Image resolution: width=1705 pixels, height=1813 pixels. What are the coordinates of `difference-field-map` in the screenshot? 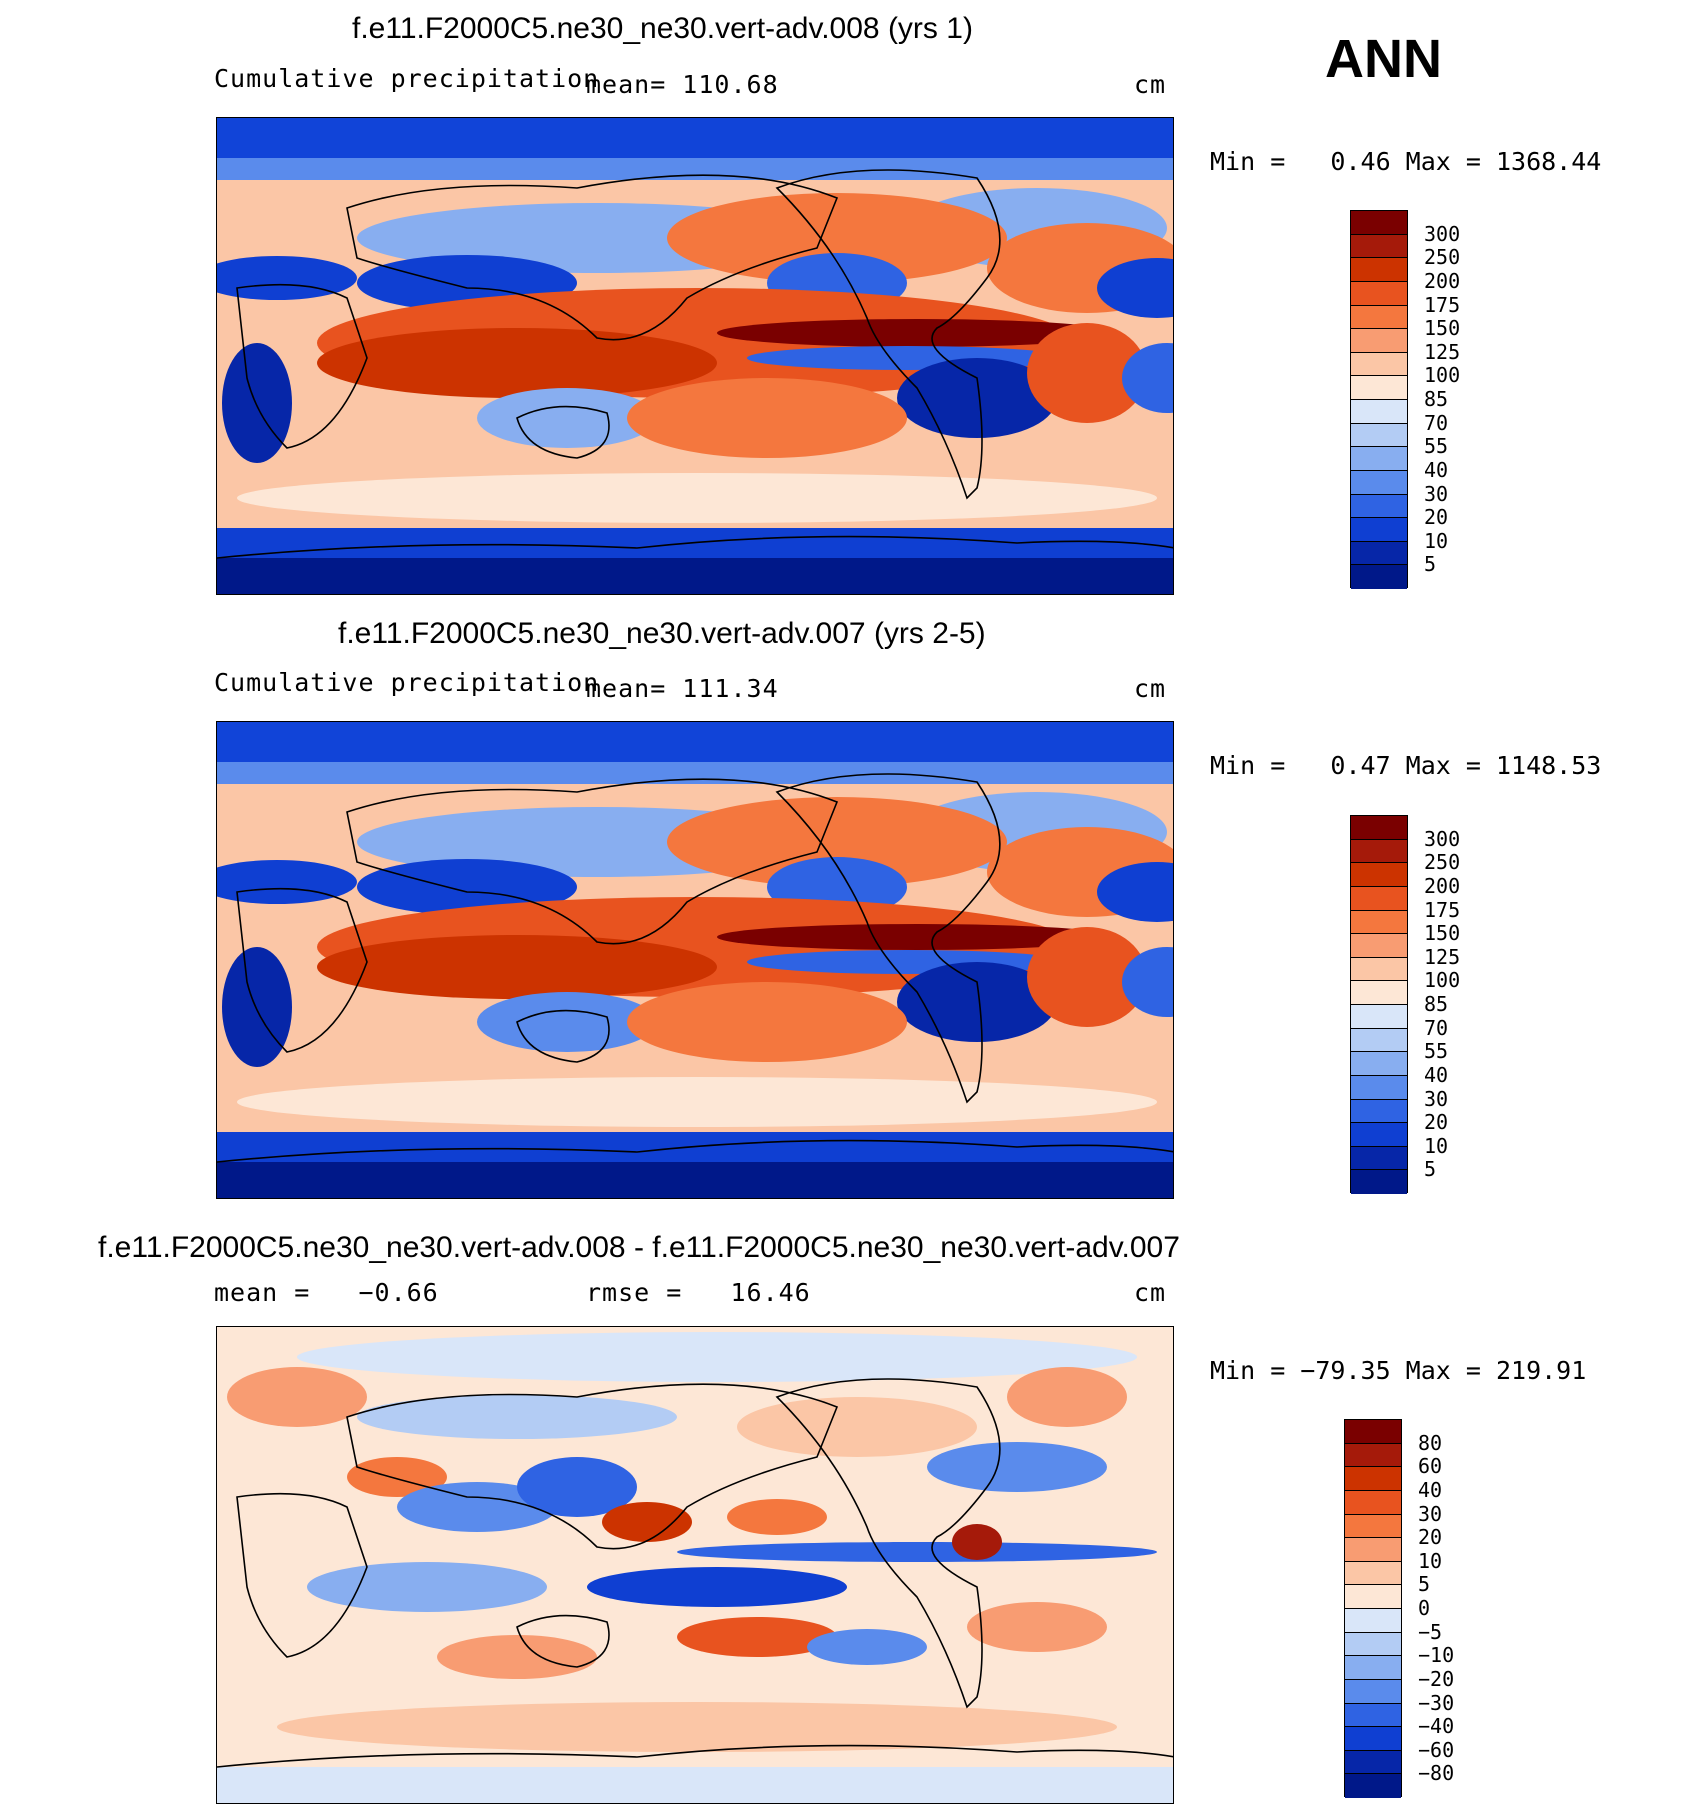 It's located at (695, 1565).